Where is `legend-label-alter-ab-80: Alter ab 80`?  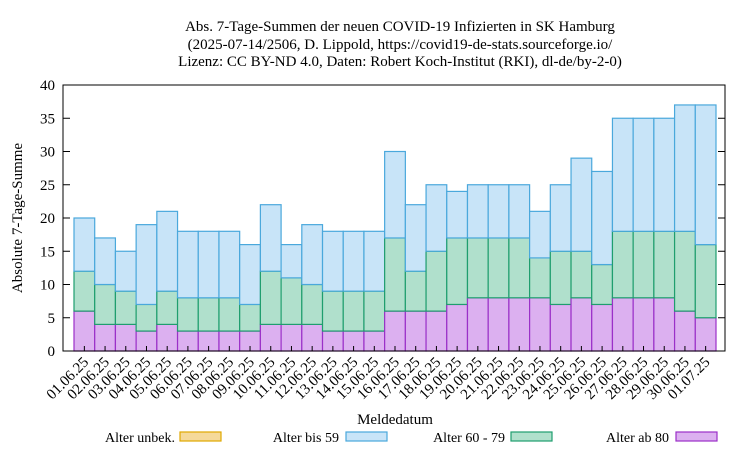
legend-label-alter-ab-80: Alter ab 80 is located at coordinates (637, 438).